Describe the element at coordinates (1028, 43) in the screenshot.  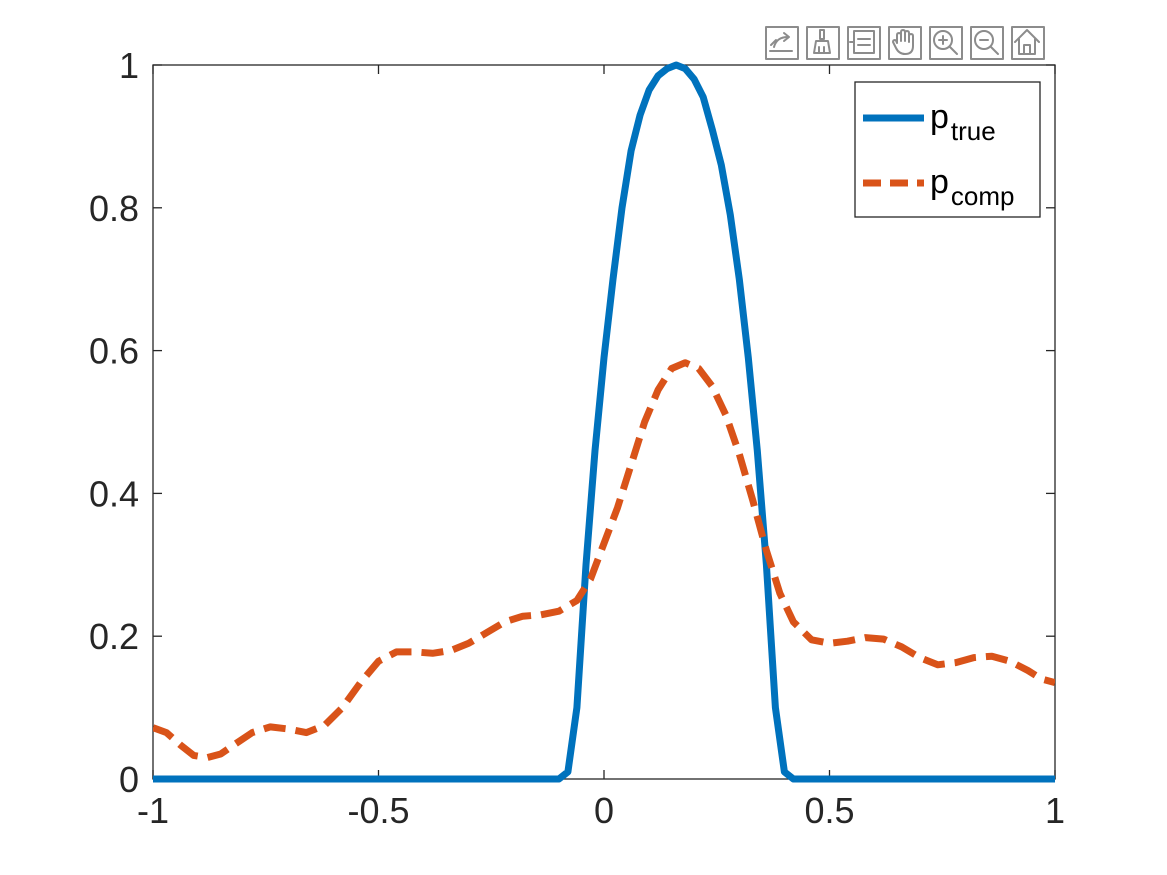
I see `home-icon` at that location.